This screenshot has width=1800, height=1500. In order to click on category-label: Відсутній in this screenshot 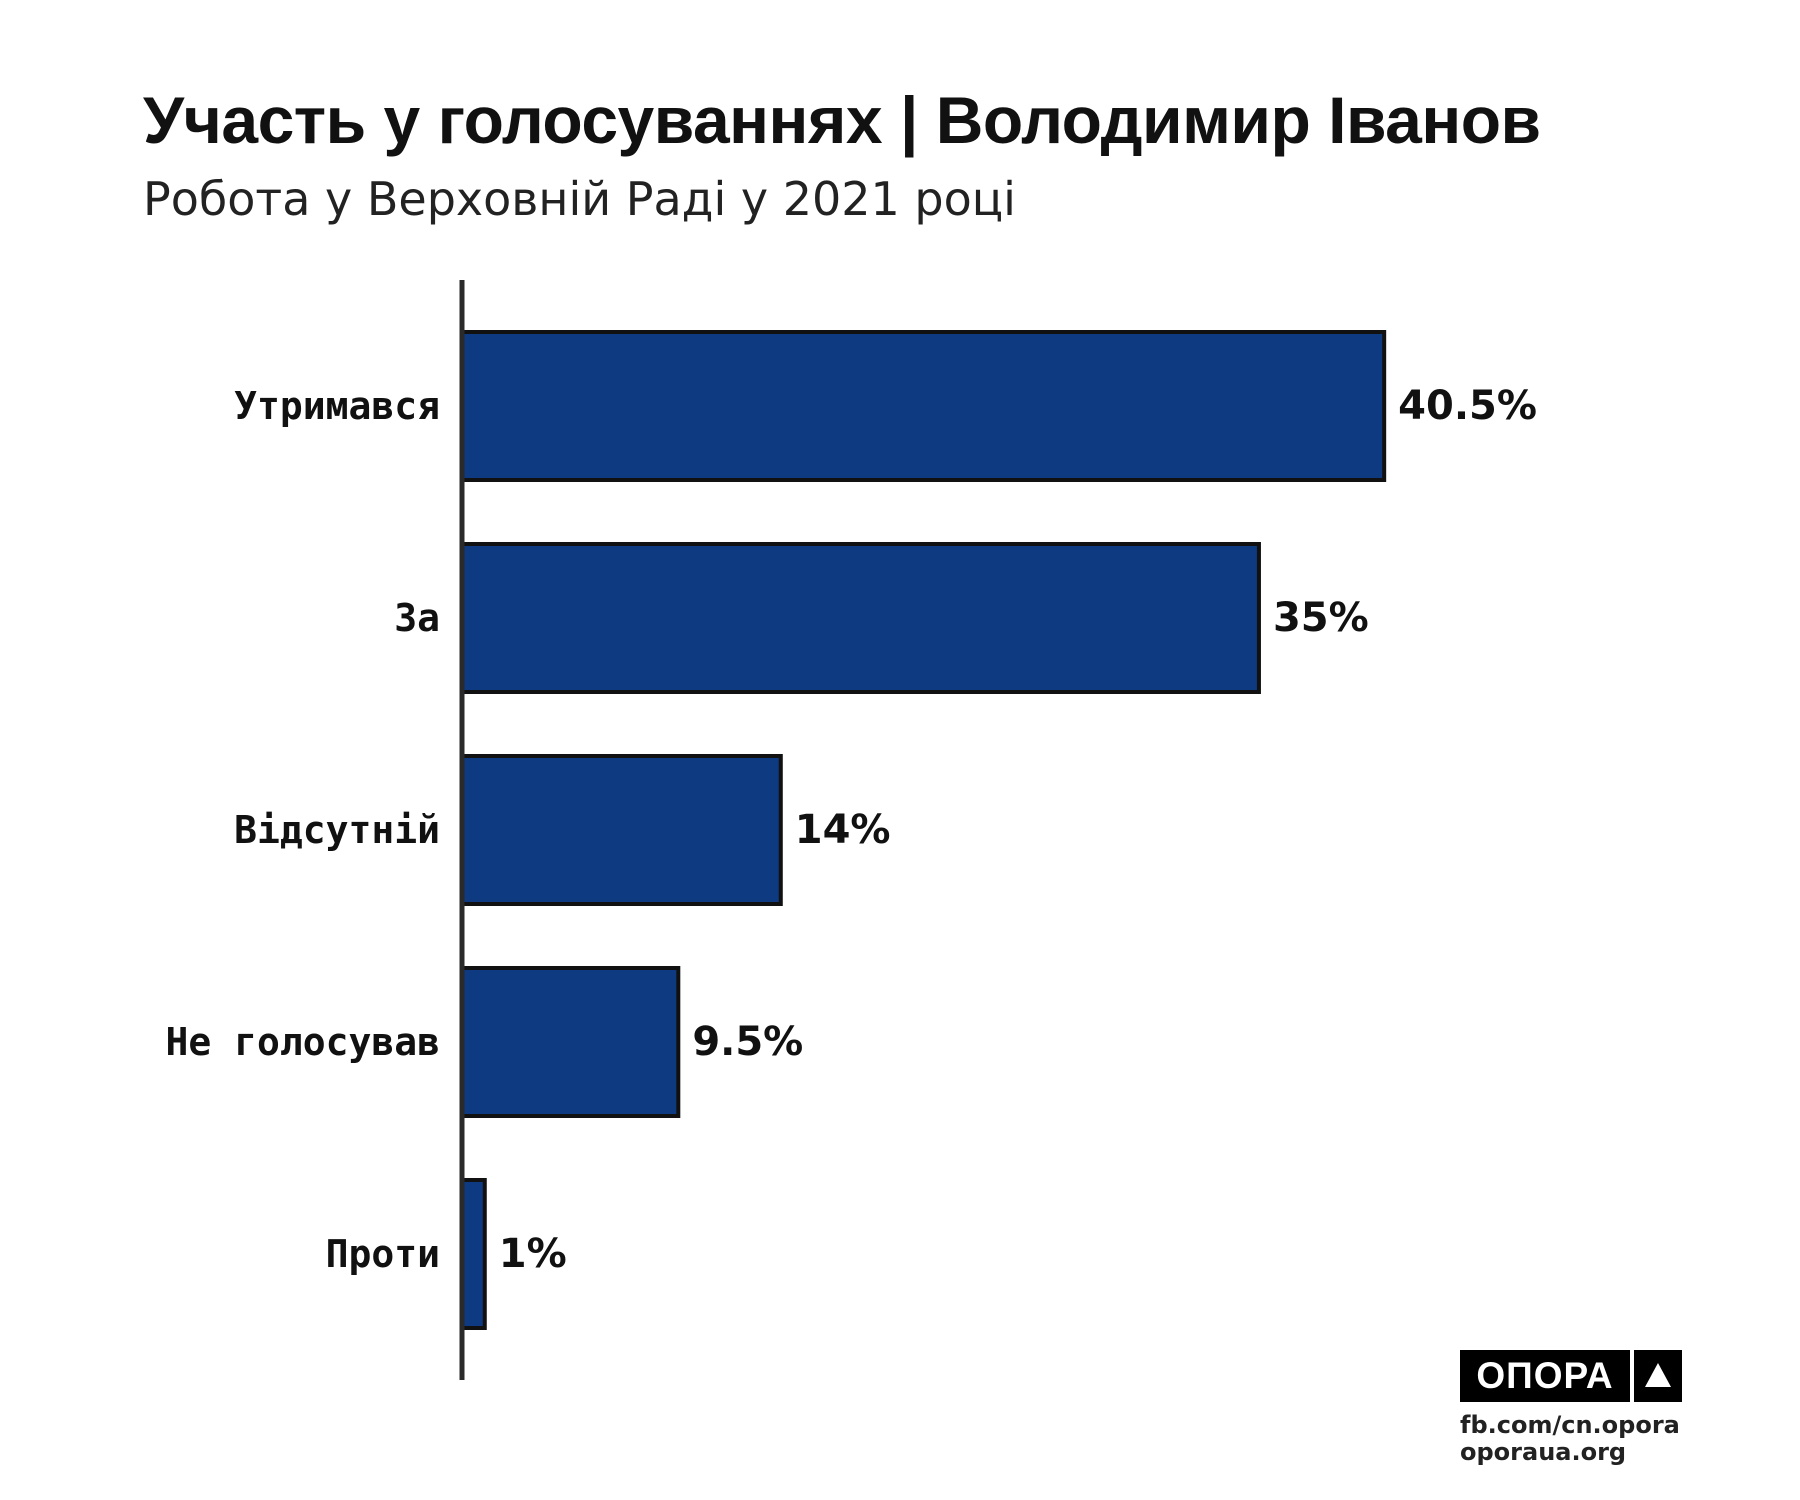, I will do `click(337, 830)`.